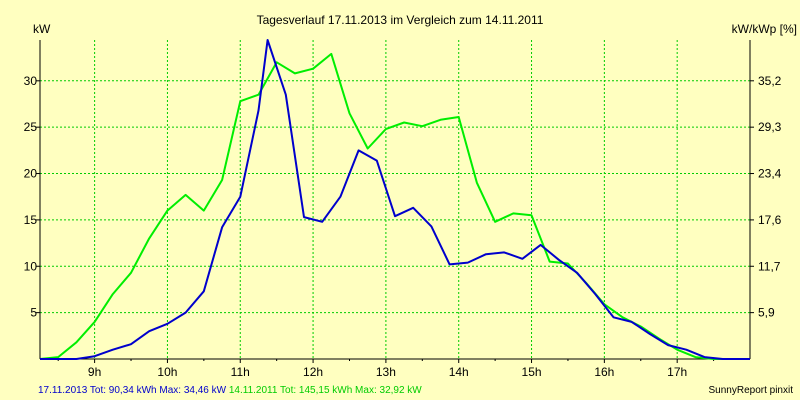 Image resolution: width=800 pixels, height=400 pixels. Describe the element at coordinates (31, 174) in the screenshot. I see `y-left-tick-label: 20` at that location.